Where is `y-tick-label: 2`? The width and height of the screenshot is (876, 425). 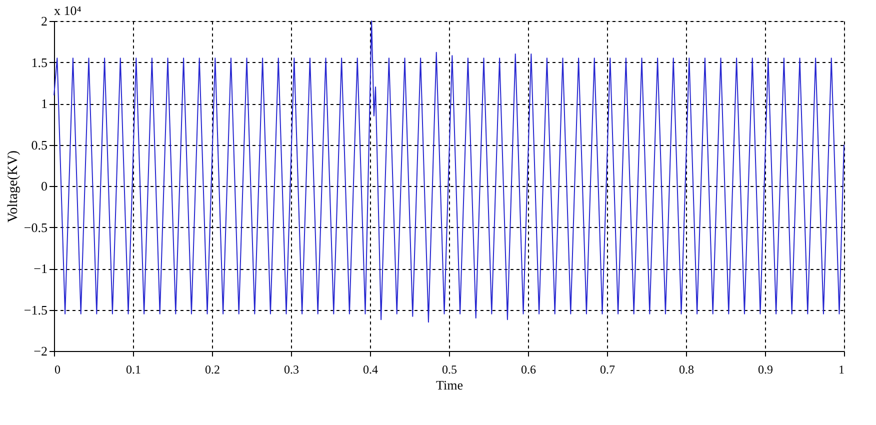
y-tick-label: 2 is located at coordinates (44, 21).